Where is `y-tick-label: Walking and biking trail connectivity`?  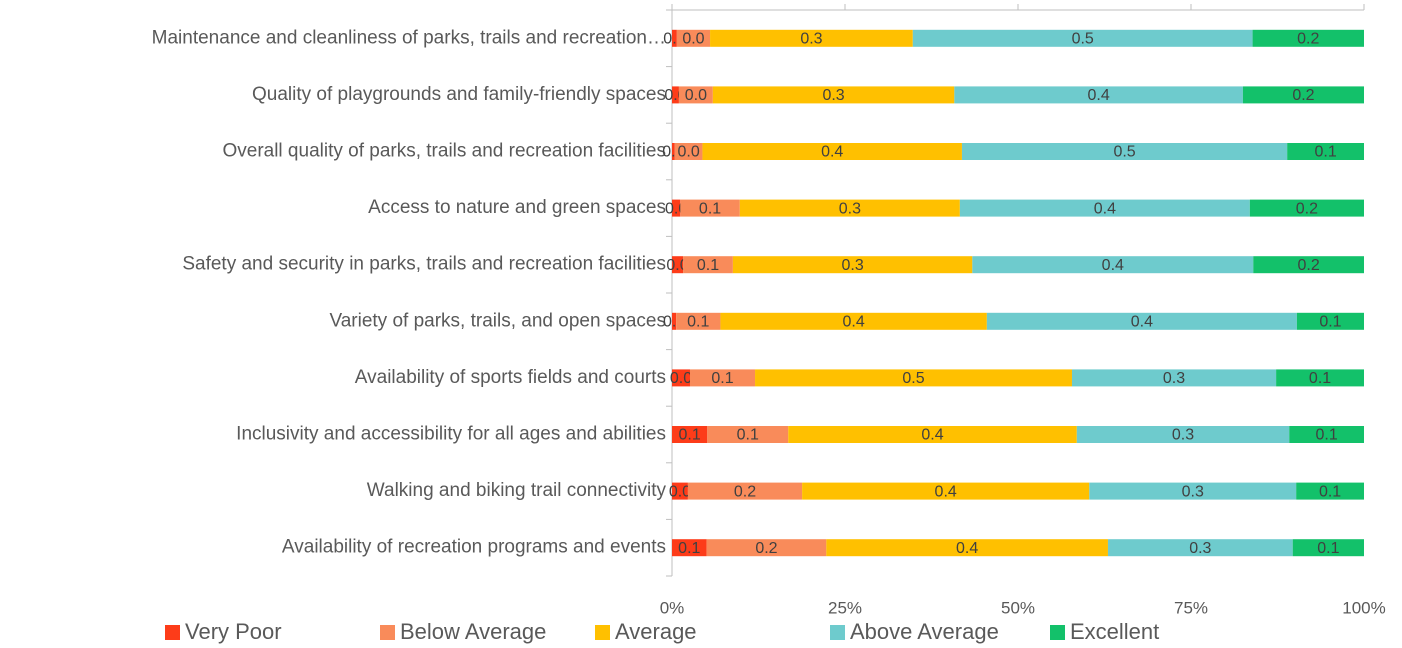 y-tick-label: Walking and biking trail connectivity is located at coordinates (517, 490).